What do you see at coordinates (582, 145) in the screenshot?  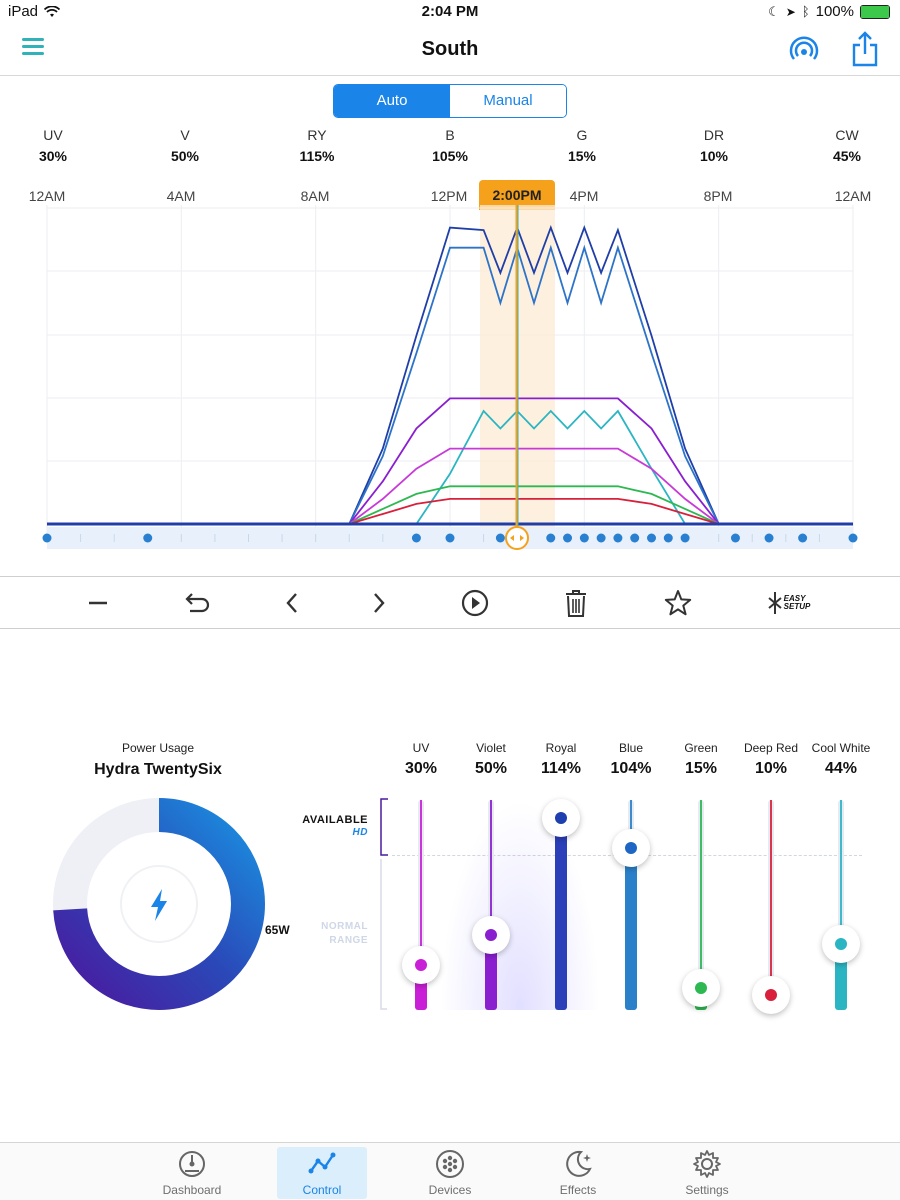 I see `channel-readout-g: G 15%` at bounding box center [582, 145].